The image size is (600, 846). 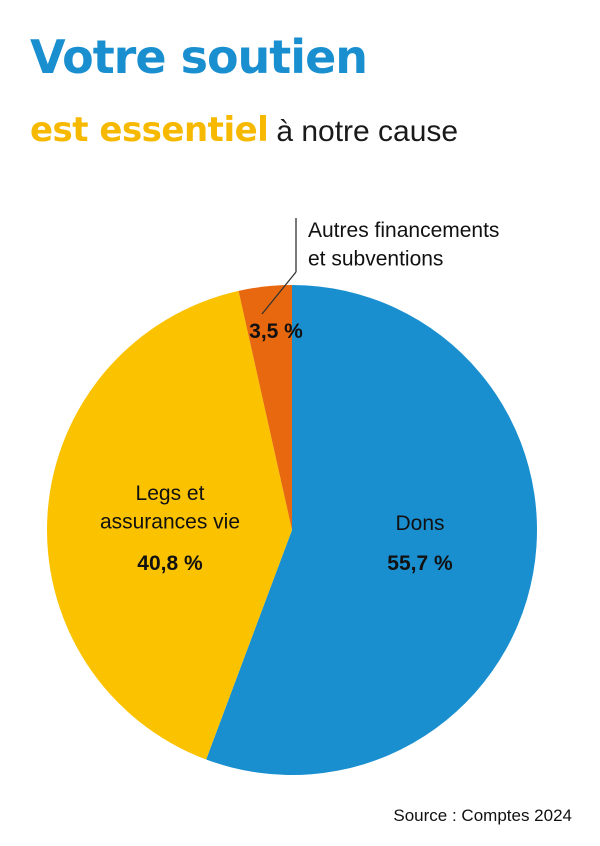 What do you see at coordinates (403, 244) in the screenshot?
I see `slice-label-autres-financements-et-subventions: Autres financements et subventions` at bounding box center [403, 244].